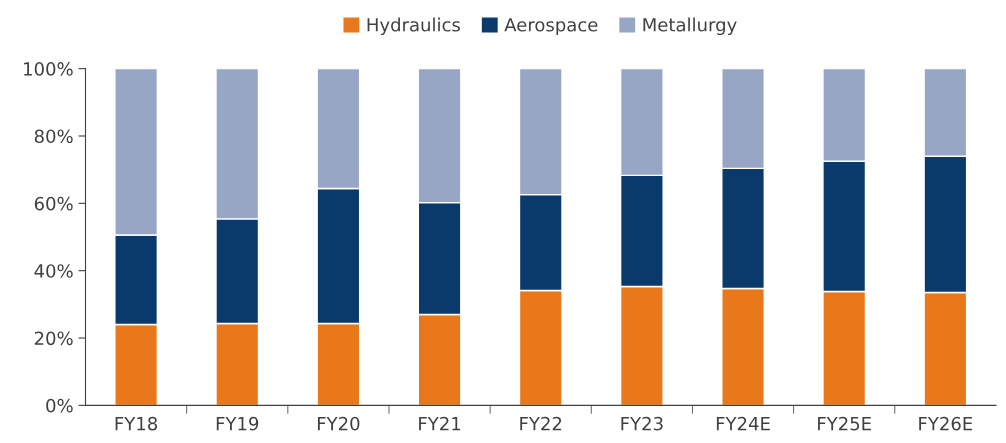 This screenshot has height=443, width=1006. Describe the element at coordinates (53, 271) in the screenshot. I see `y-tick-label: 40%` at that location.